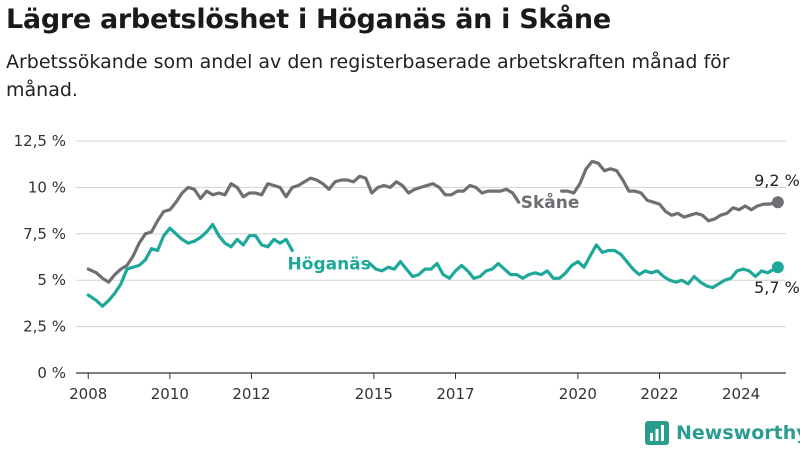  What do you see at coordinates (738, 433) in the screenshot?
I see `brand-name: Newsworthy` at bounding box center [738, 433].